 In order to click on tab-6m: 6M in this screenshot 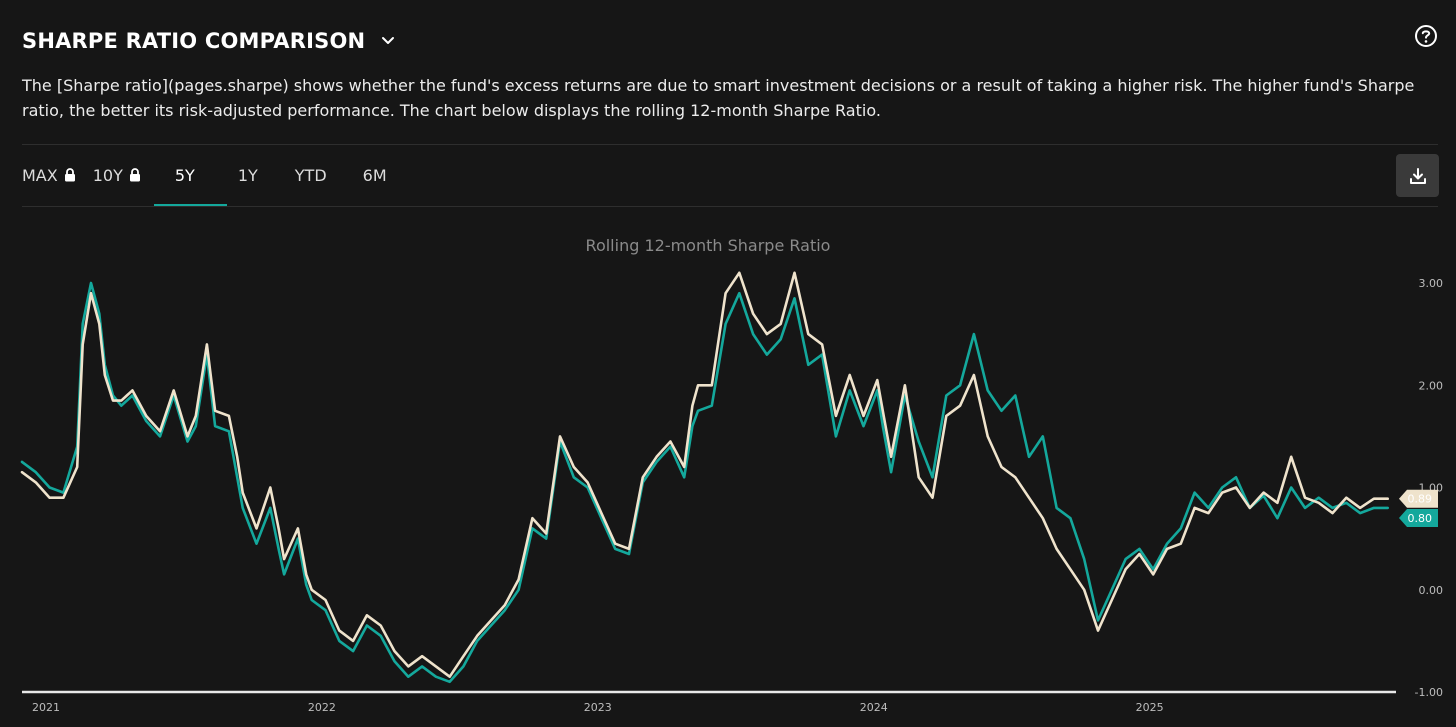, I will do `click(375, 175)`.